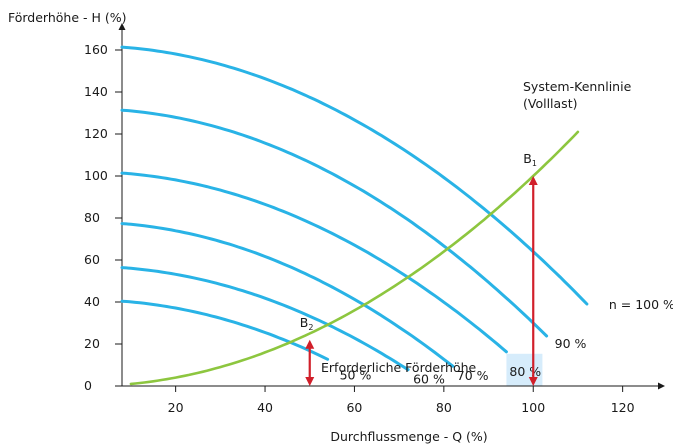  Describe the element at coordinates (530, 159) in the screenshot. I see `operating-point-label: B1` at that location.